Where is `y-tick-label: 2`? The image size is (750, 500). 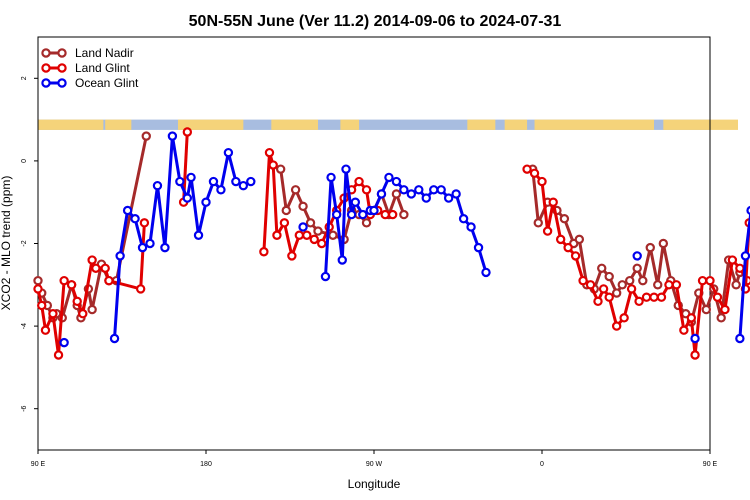
y-tick-label: 2 is located at coordinates (24, 78).